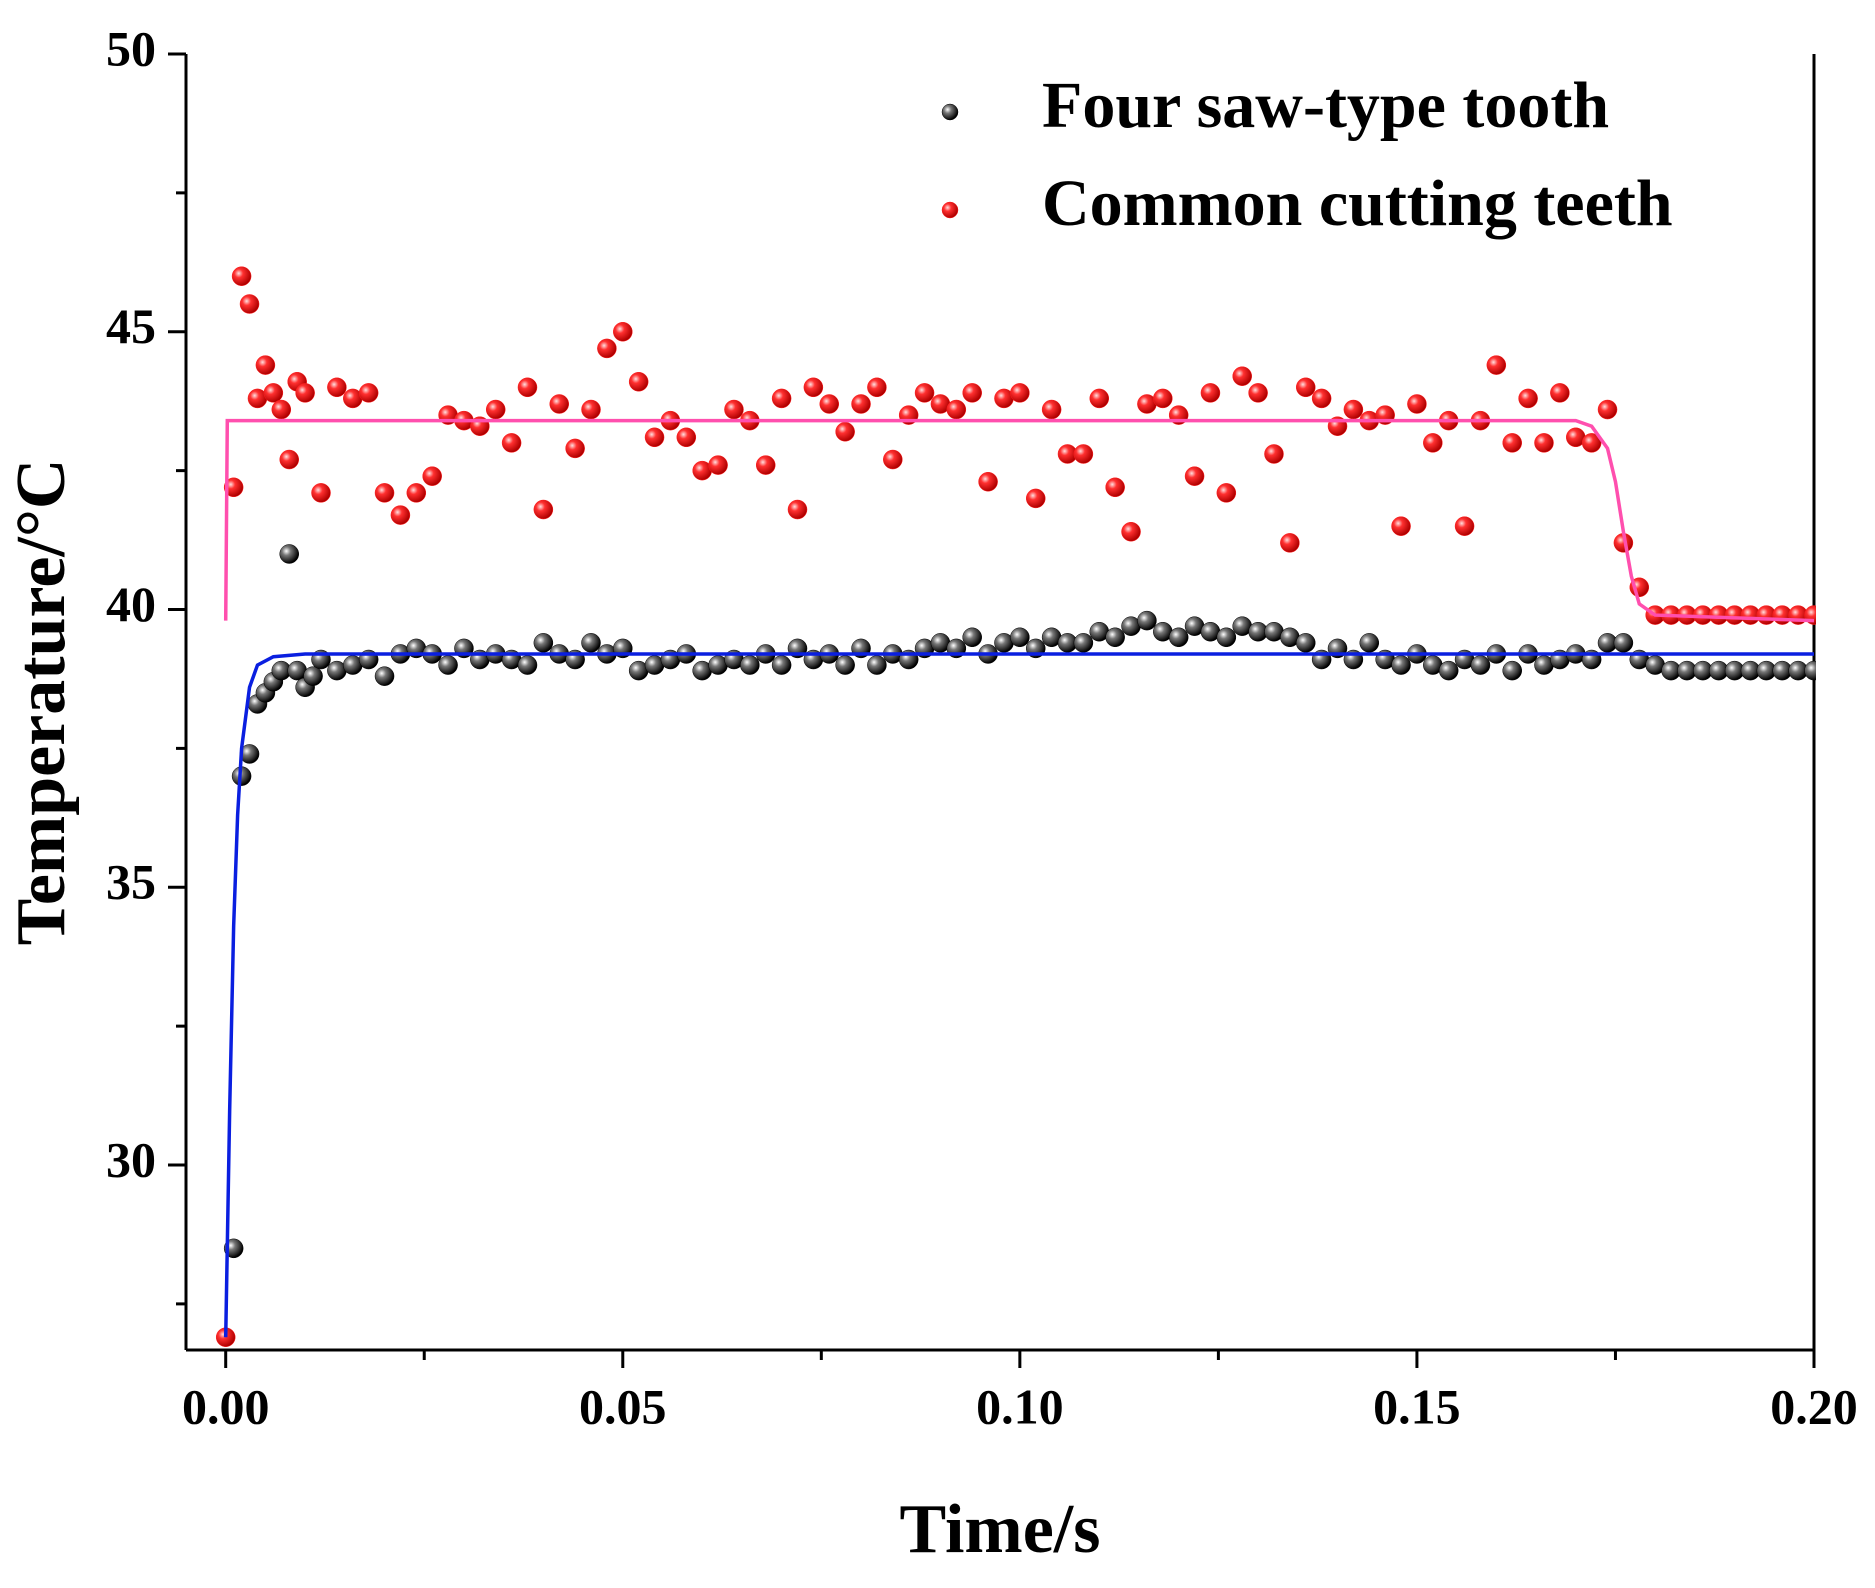 This screenshot has height=1588, width=1875. I want to click on fit-line, so click(1019, 520).